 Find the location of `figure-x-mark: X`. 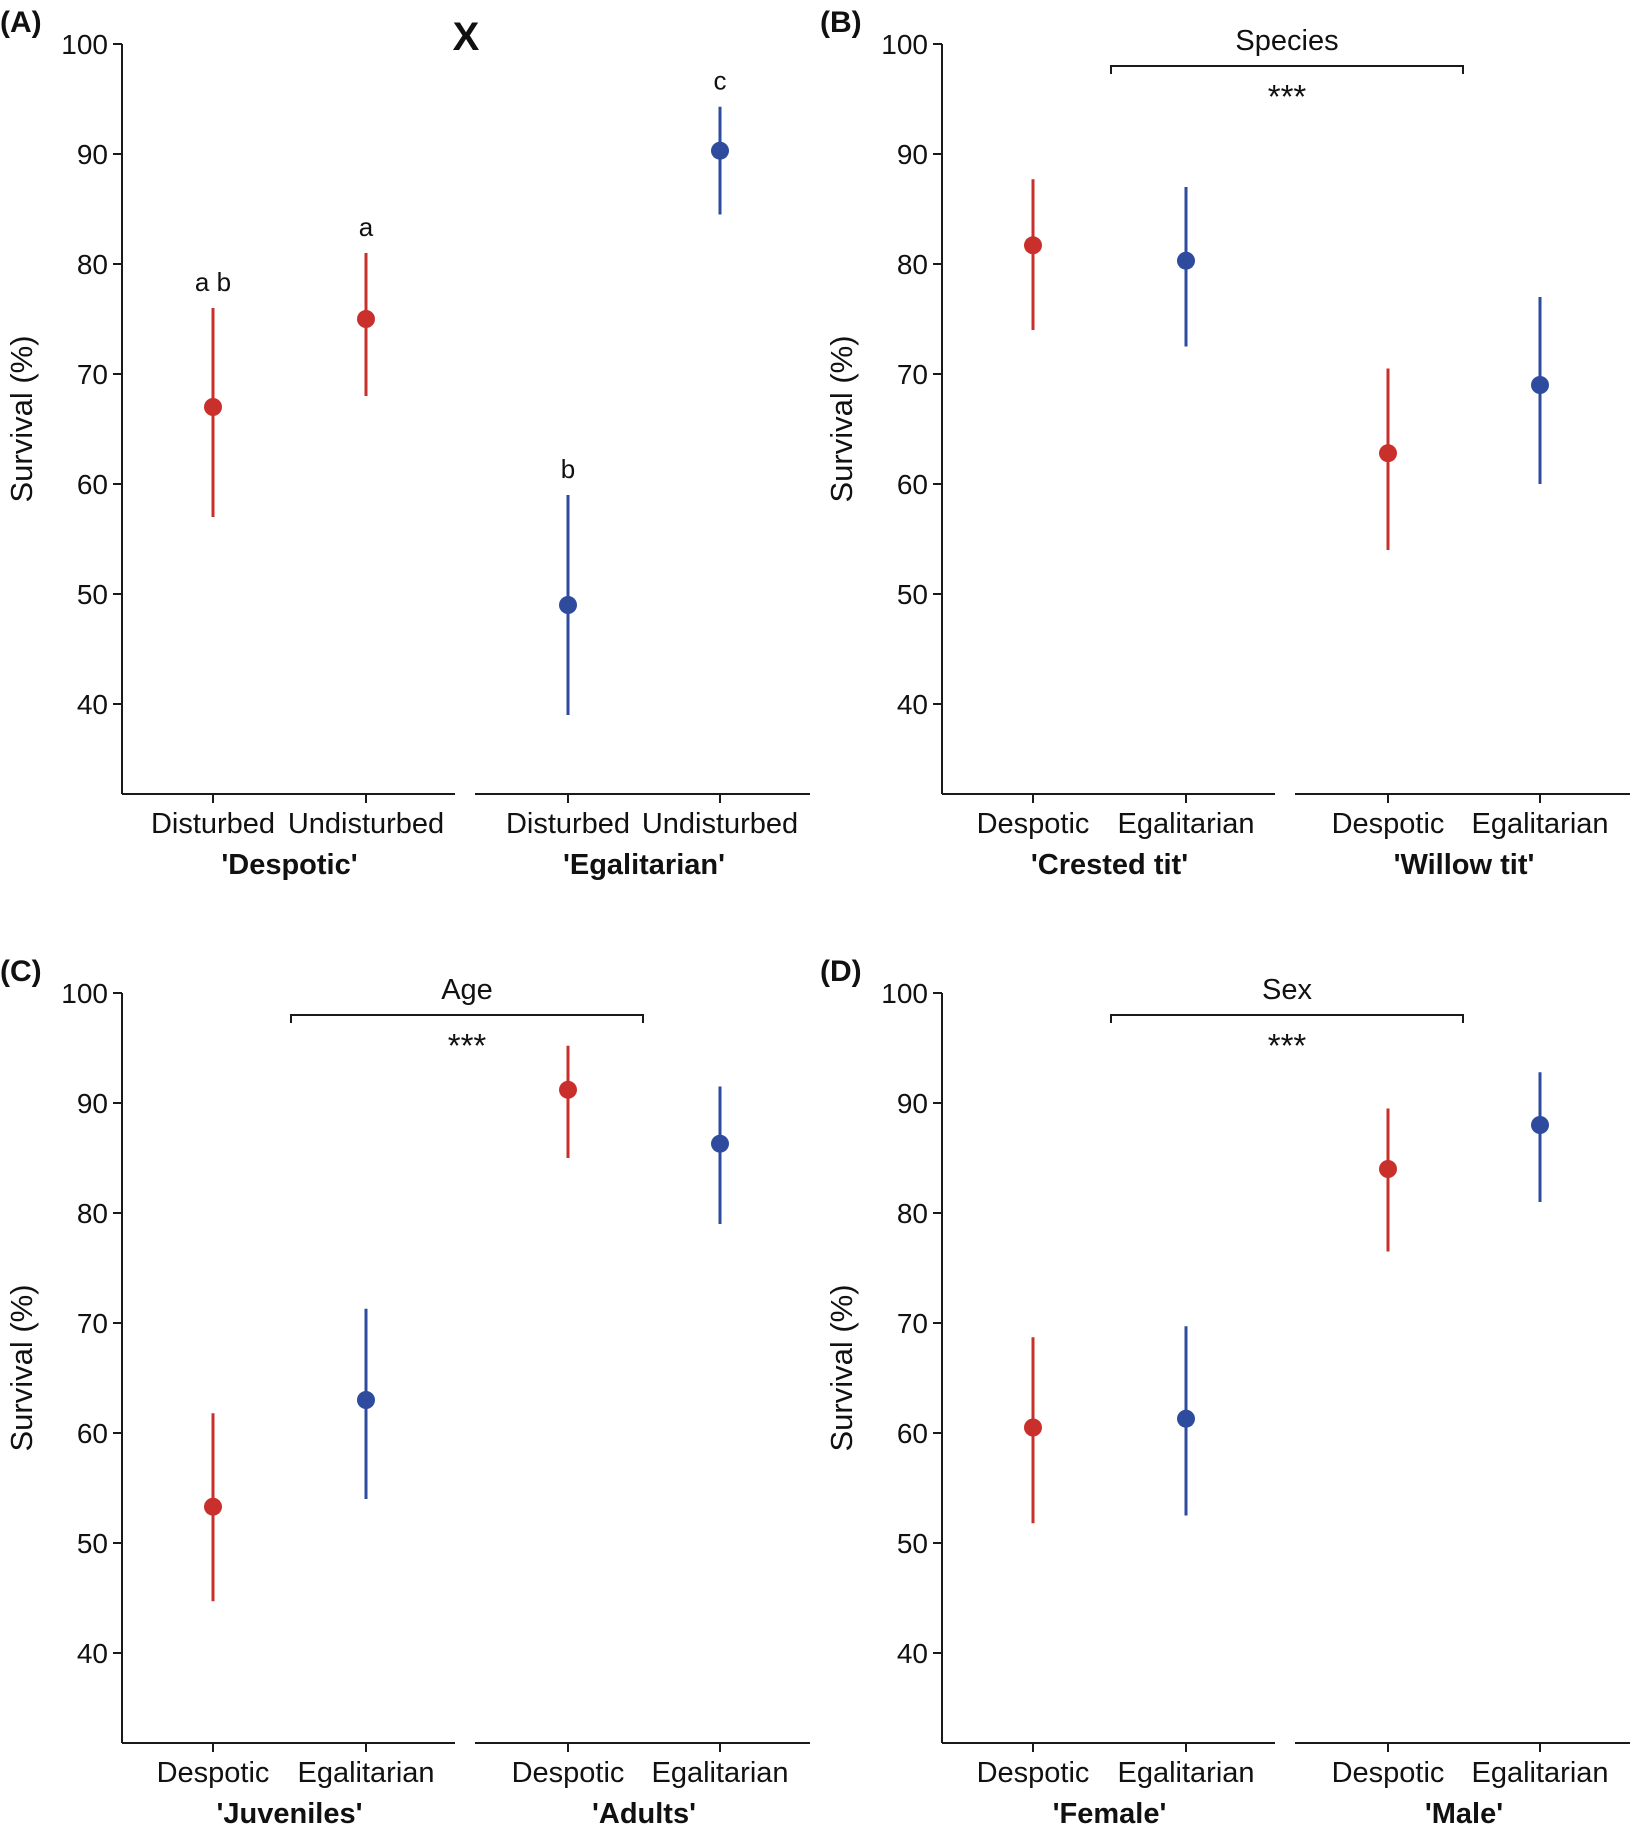

figure-x-mark: X is located at coordinates (466, 37).